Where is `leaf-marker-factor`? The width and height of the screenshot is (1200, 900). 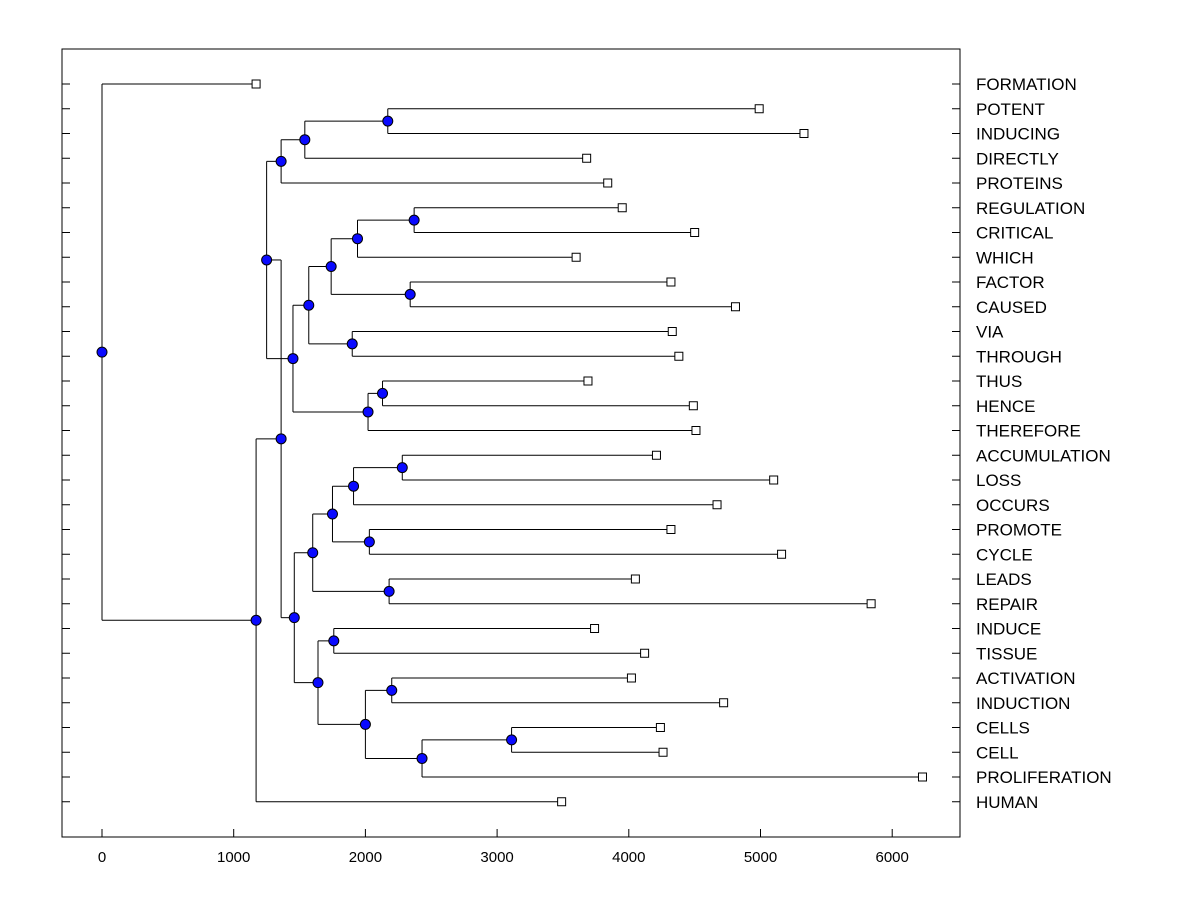 leaf-marker-factor is located at coordinates (671, 282).